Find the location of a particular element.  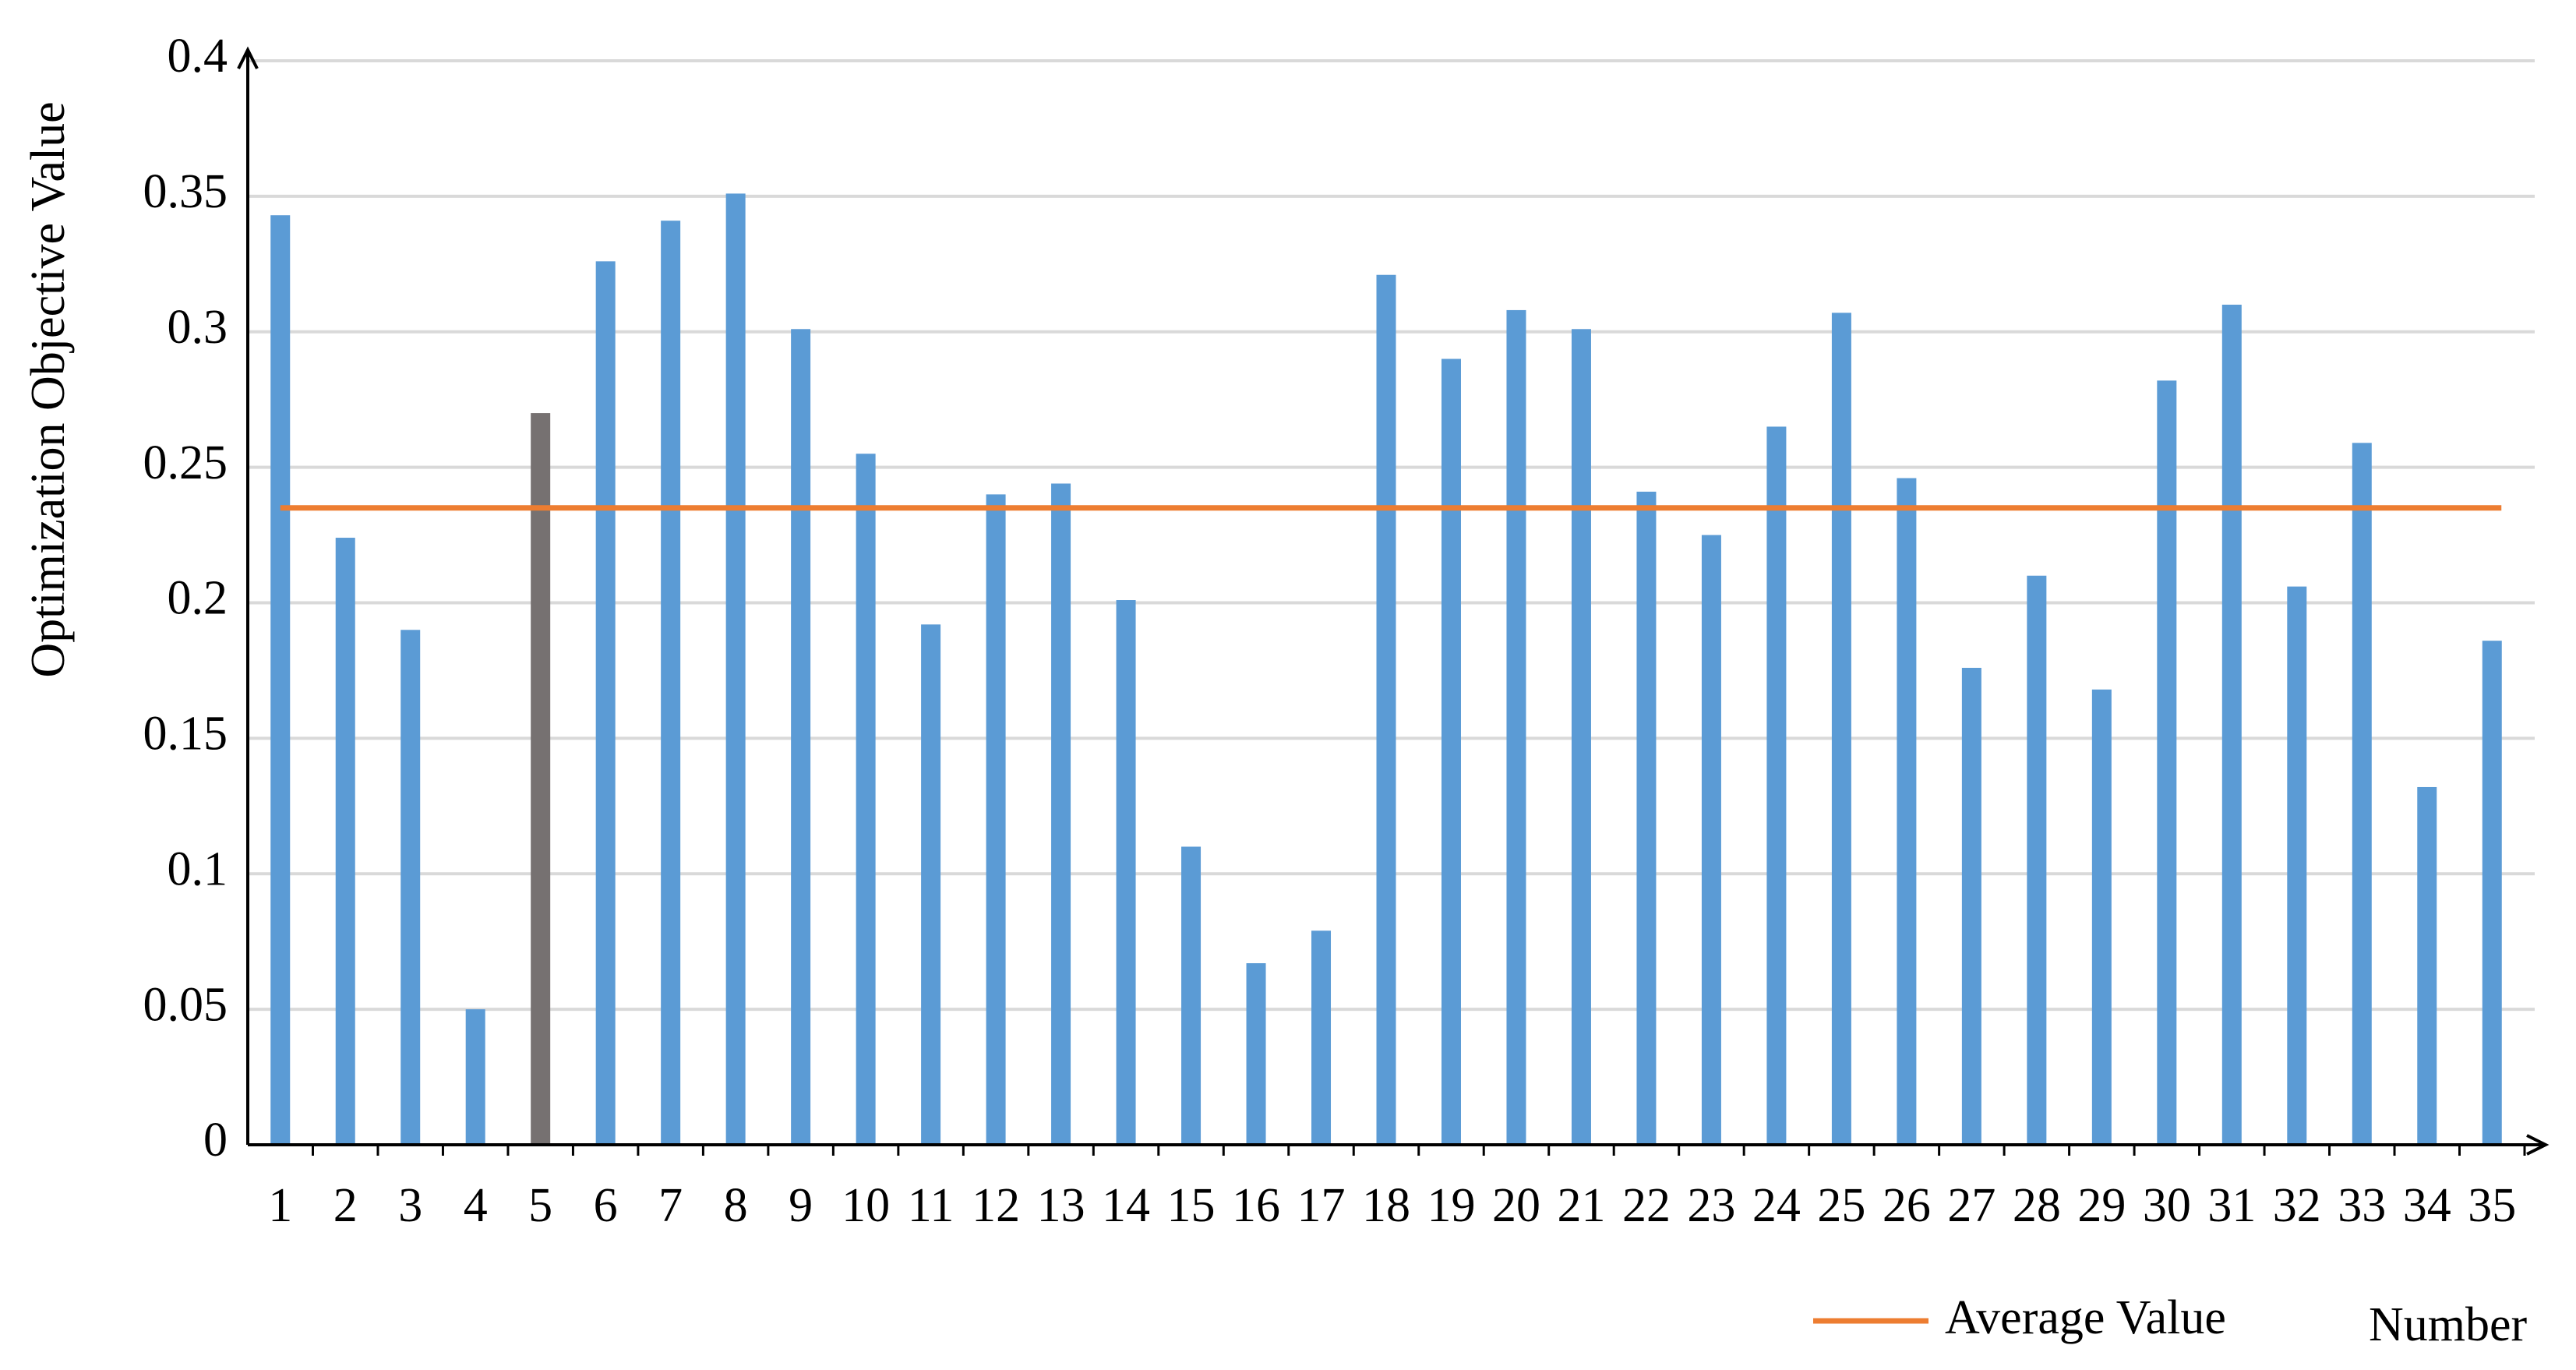

x-tick-label: 33 is located at coordinates (2362, 1205).